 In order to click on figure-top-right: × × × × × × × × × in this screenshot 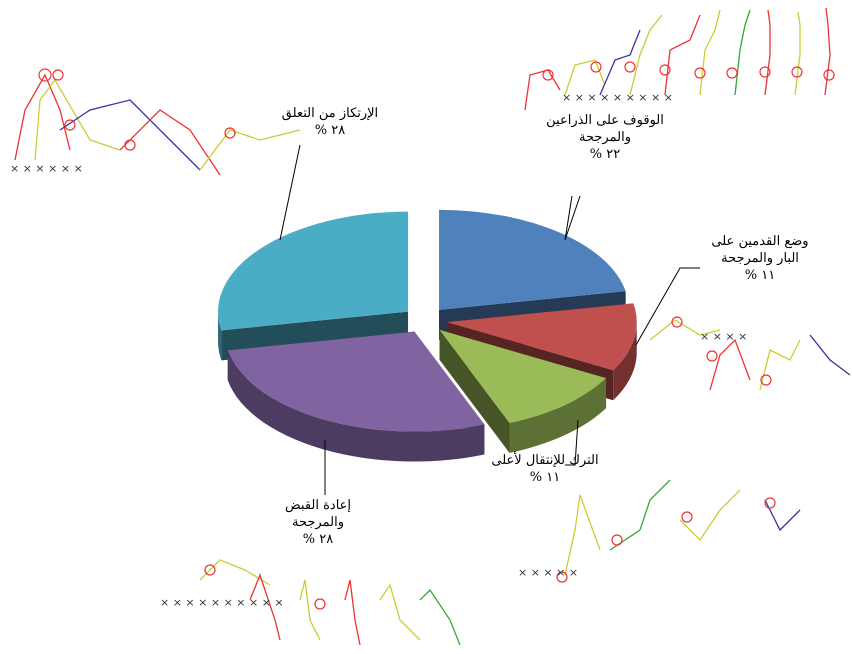, I will do `click(679, 59)`.